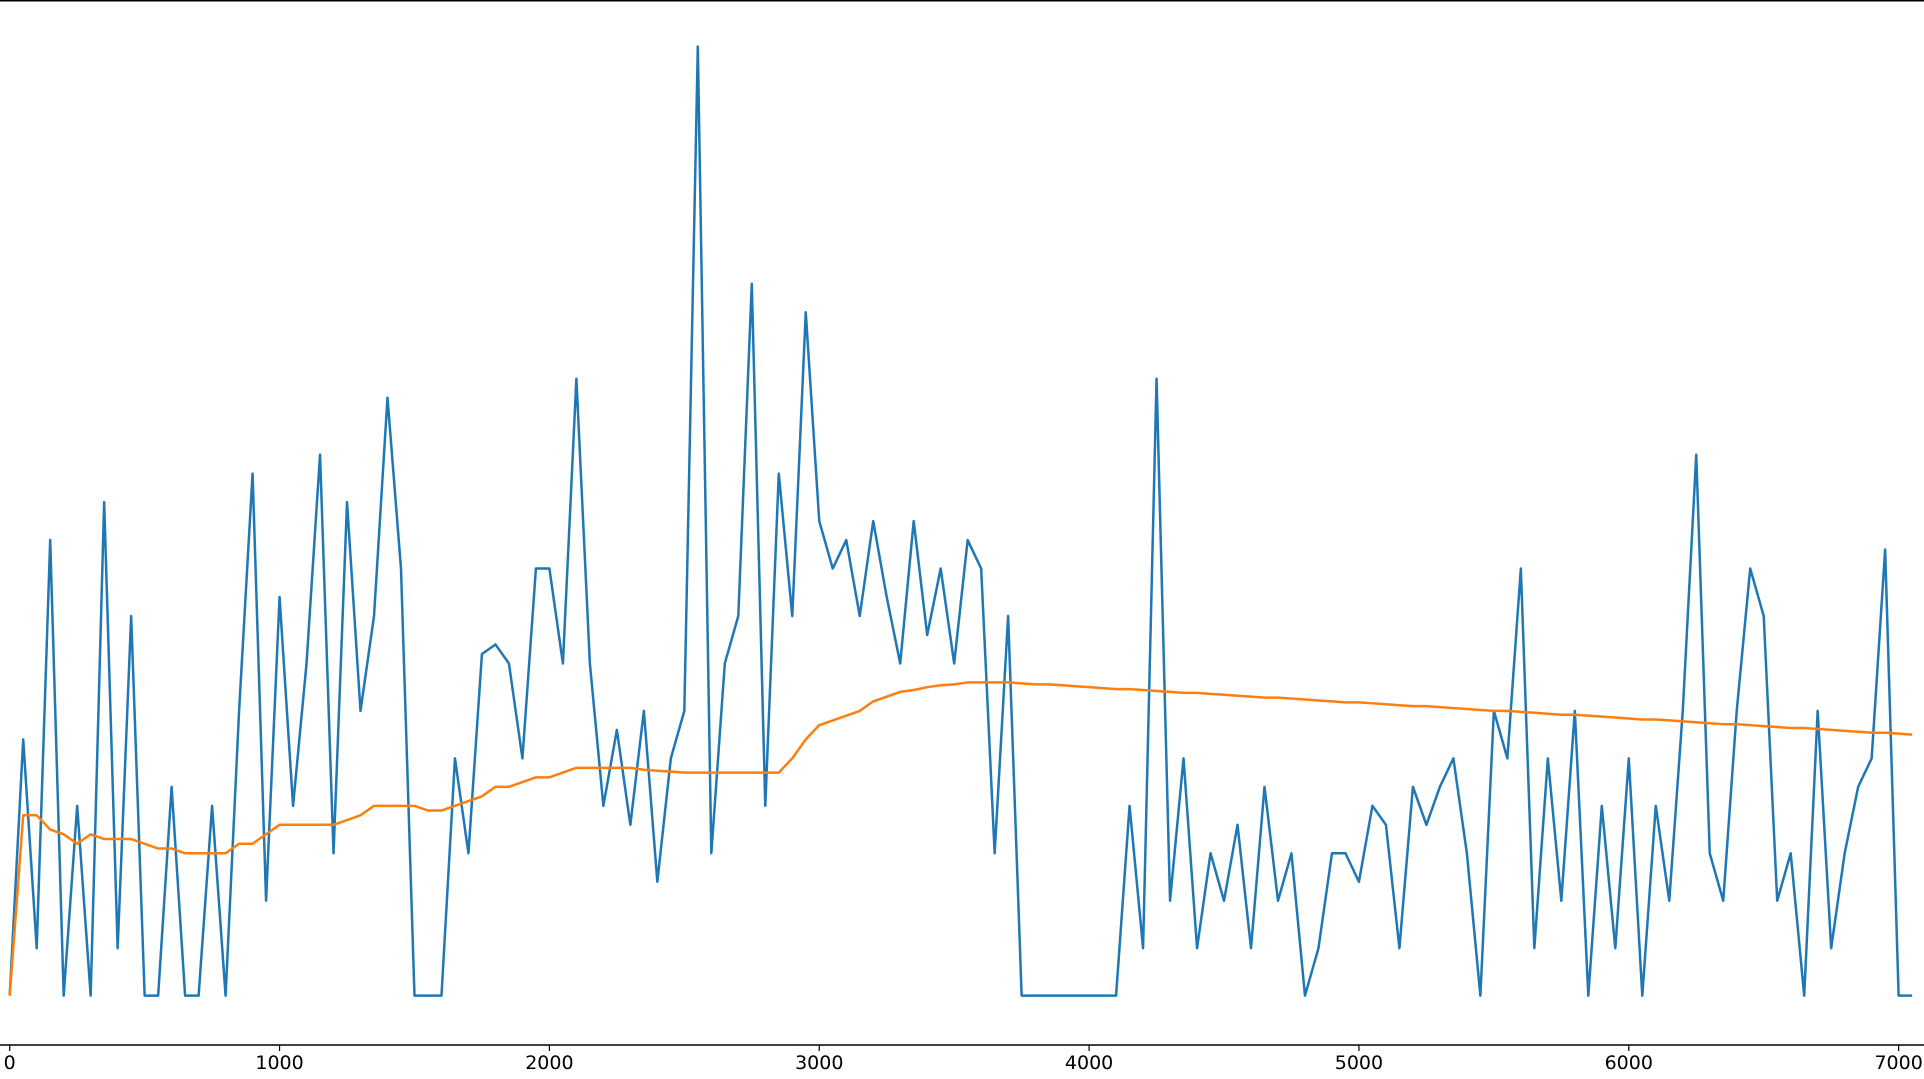 The image size is (1924, 1079). I want to click on x-tick-label: 6000, so click(1629, 1063).